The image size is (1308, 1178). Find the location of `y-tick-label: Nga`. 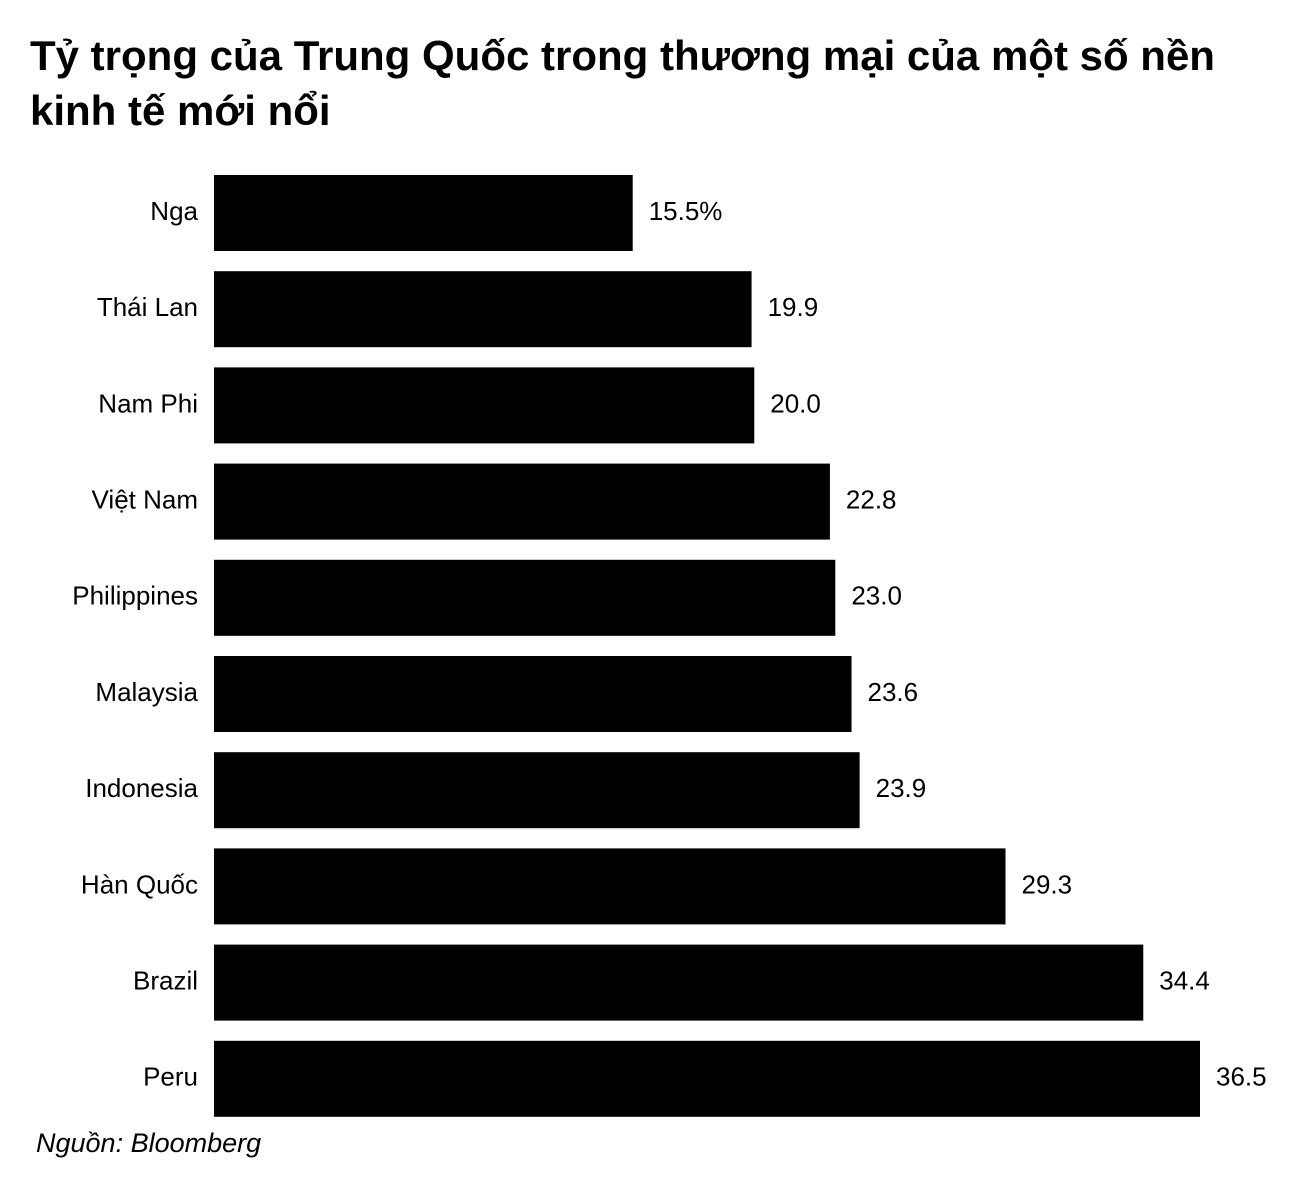

y-tick-label: Nga is located at coordinates (174, 211).